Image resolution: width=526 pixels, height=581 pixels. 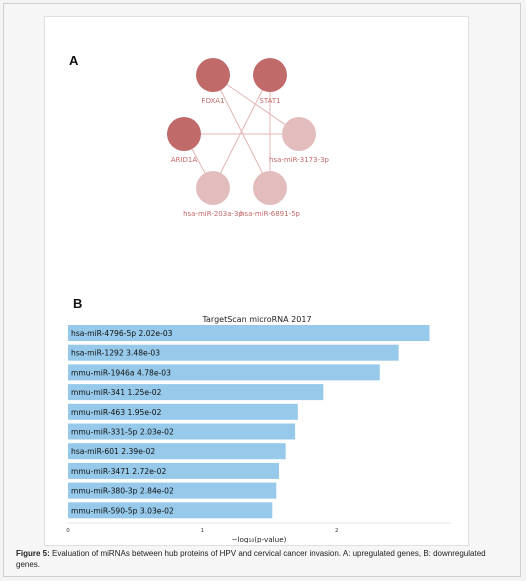 What do you see at coordinates (256, 319) in the screenshot?
I see `chart-title: TargetScan microRNA 2017` at bounding box center [256, 319].